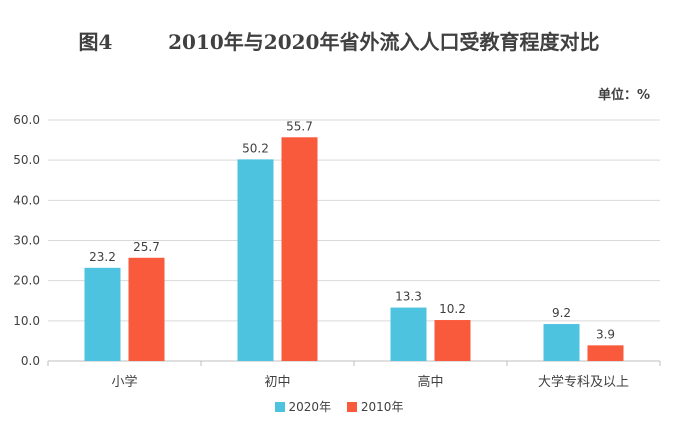 The width and height of the screenshot is (678, 425). I want to click on data-label: 25.7, so click(146, 247).